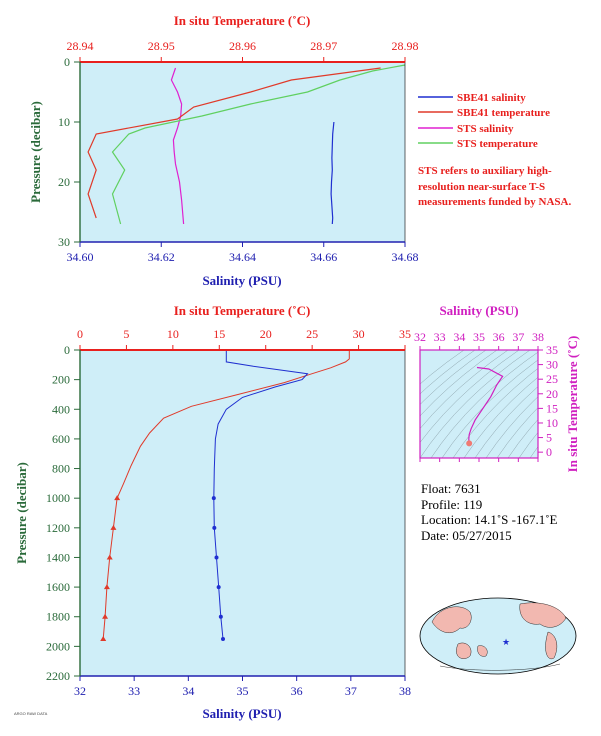 The height and width of the screenshot is (736, 601). What do you see at coordinates (61, 439) in the screenshot?
I see `bottom-pressure-tick-label: 600` at bounding box center [61, 439].